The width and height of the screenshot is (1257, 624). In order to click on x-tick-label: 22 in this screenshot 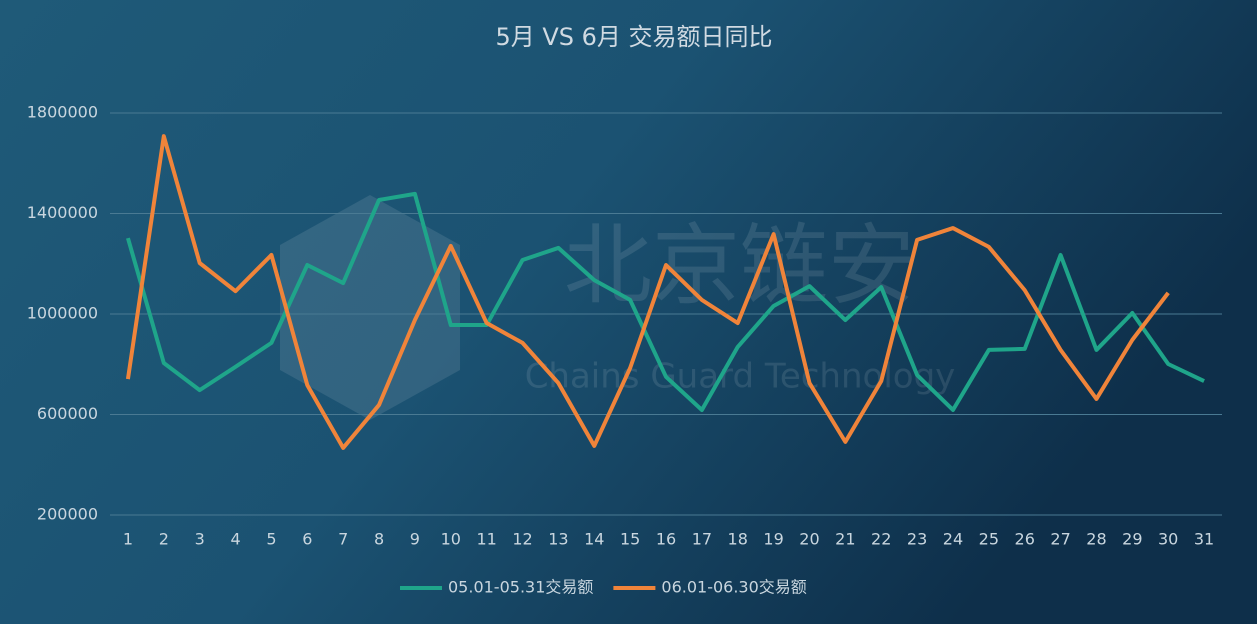, I will do `click(881, 539)`.